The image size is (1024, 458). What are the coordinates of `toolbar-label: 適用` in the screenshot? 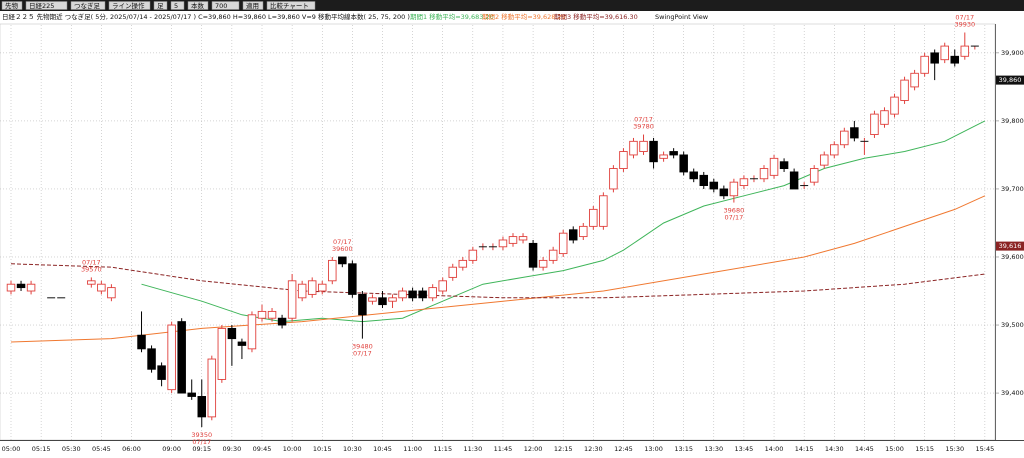 It's located at (252, 5).